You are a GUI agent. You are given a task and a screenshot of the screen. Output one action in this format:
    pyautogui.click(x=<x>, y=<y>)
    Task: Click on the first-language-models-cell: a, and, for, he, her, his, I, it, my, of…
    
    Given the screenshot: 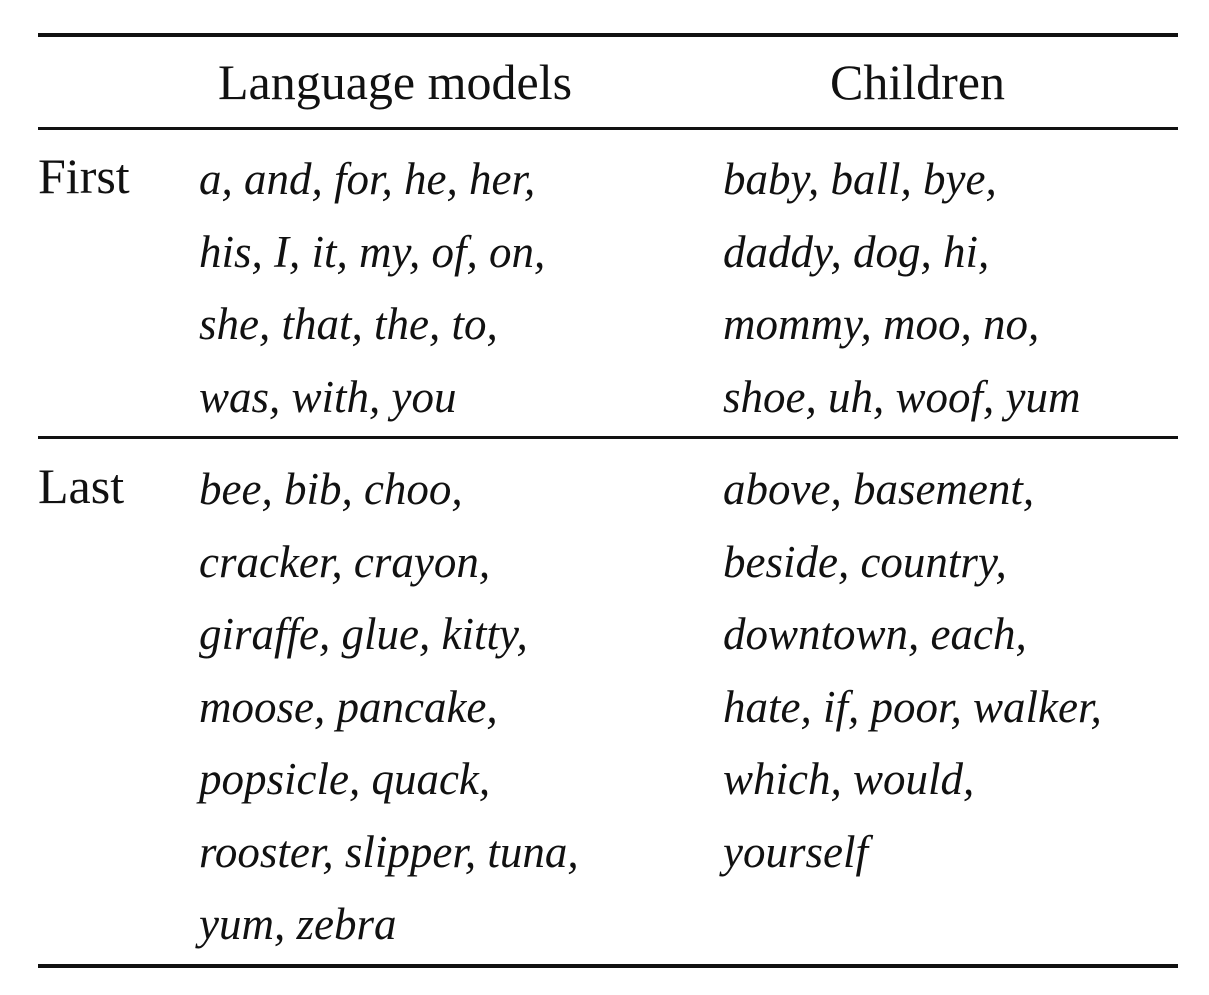 What is the action you would take?
    pyautogui.click(x=372, y=294)
    